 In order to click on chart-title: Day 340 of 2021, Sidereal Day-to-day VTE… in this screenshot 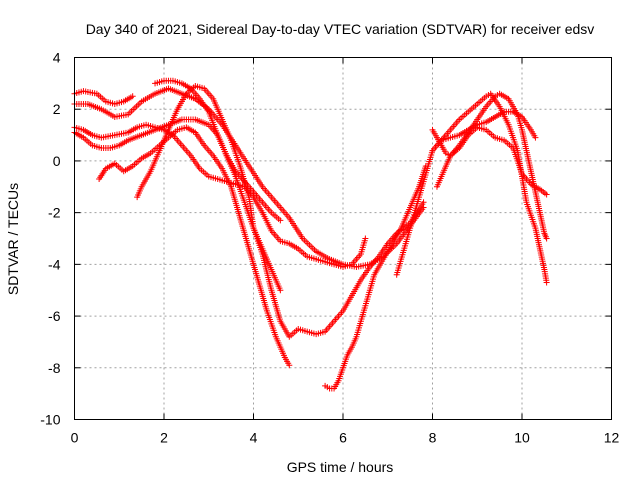, I will do `click(340, 29)`.